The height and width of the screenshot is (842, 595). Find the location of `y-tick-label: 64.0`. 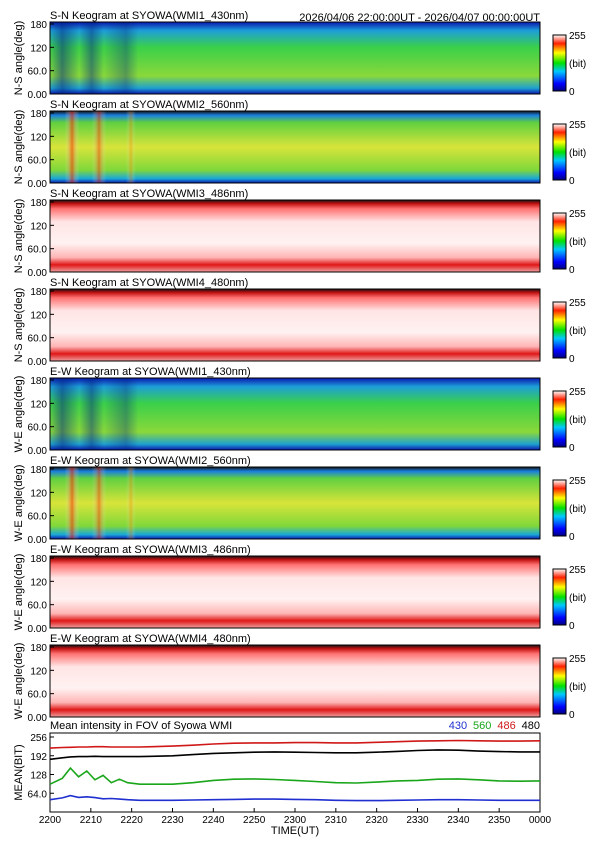

y-tick-label: 64.0 is located at coordinates (38, 794).